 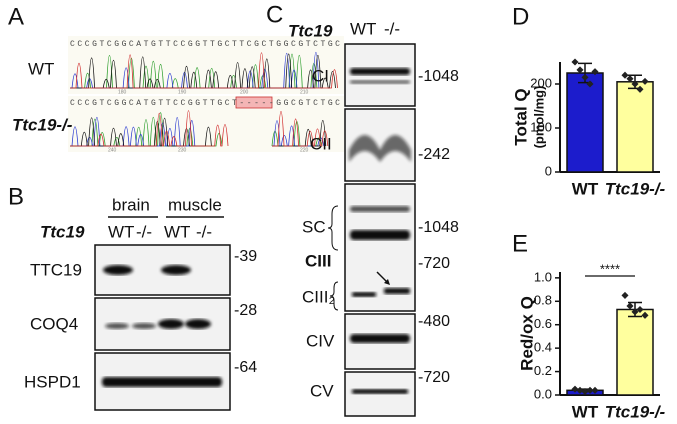 I want to click on size-marker: -28, so click(x=245, y=310).